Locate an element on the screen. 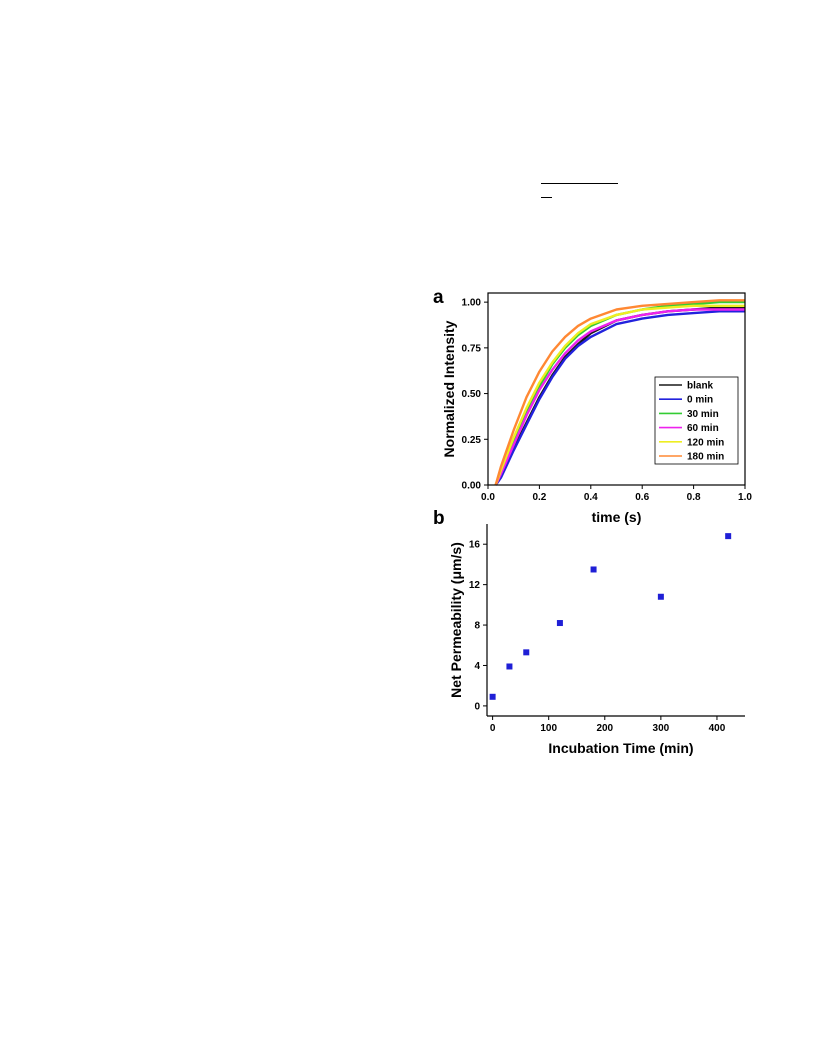 Image resolution: width=816 pixels, height=1056 pixels. panel-a-ticks: 0.0 0.2 0.4 0.6 0.8 1.0 0.00 0.25 0.50 0.75 1.00 is located at coordinates (607, 400).